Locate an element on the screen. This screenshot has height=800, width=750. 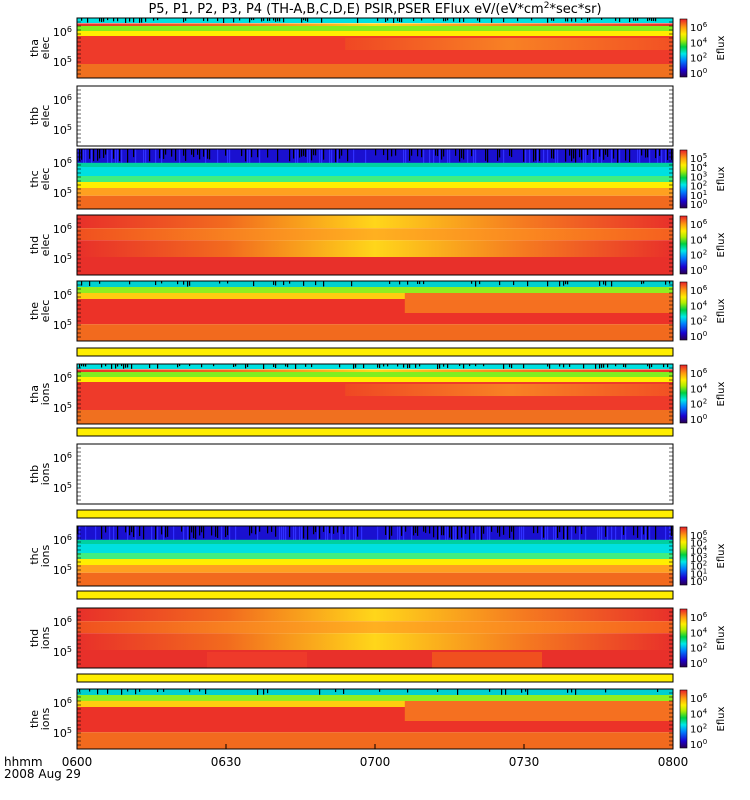
separator-bar is located at coordinates (375, 514).